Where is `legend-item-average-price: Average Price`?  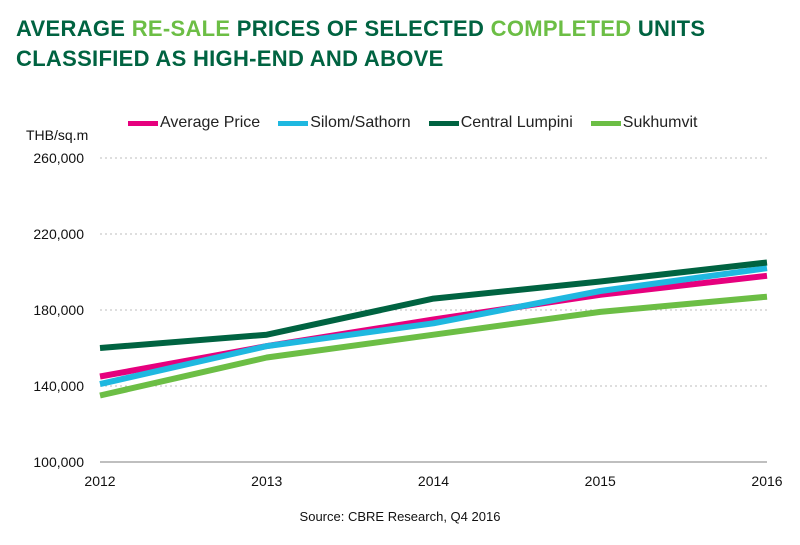 legend-item-average-price: Average Price is located at coordinates (194, 123).